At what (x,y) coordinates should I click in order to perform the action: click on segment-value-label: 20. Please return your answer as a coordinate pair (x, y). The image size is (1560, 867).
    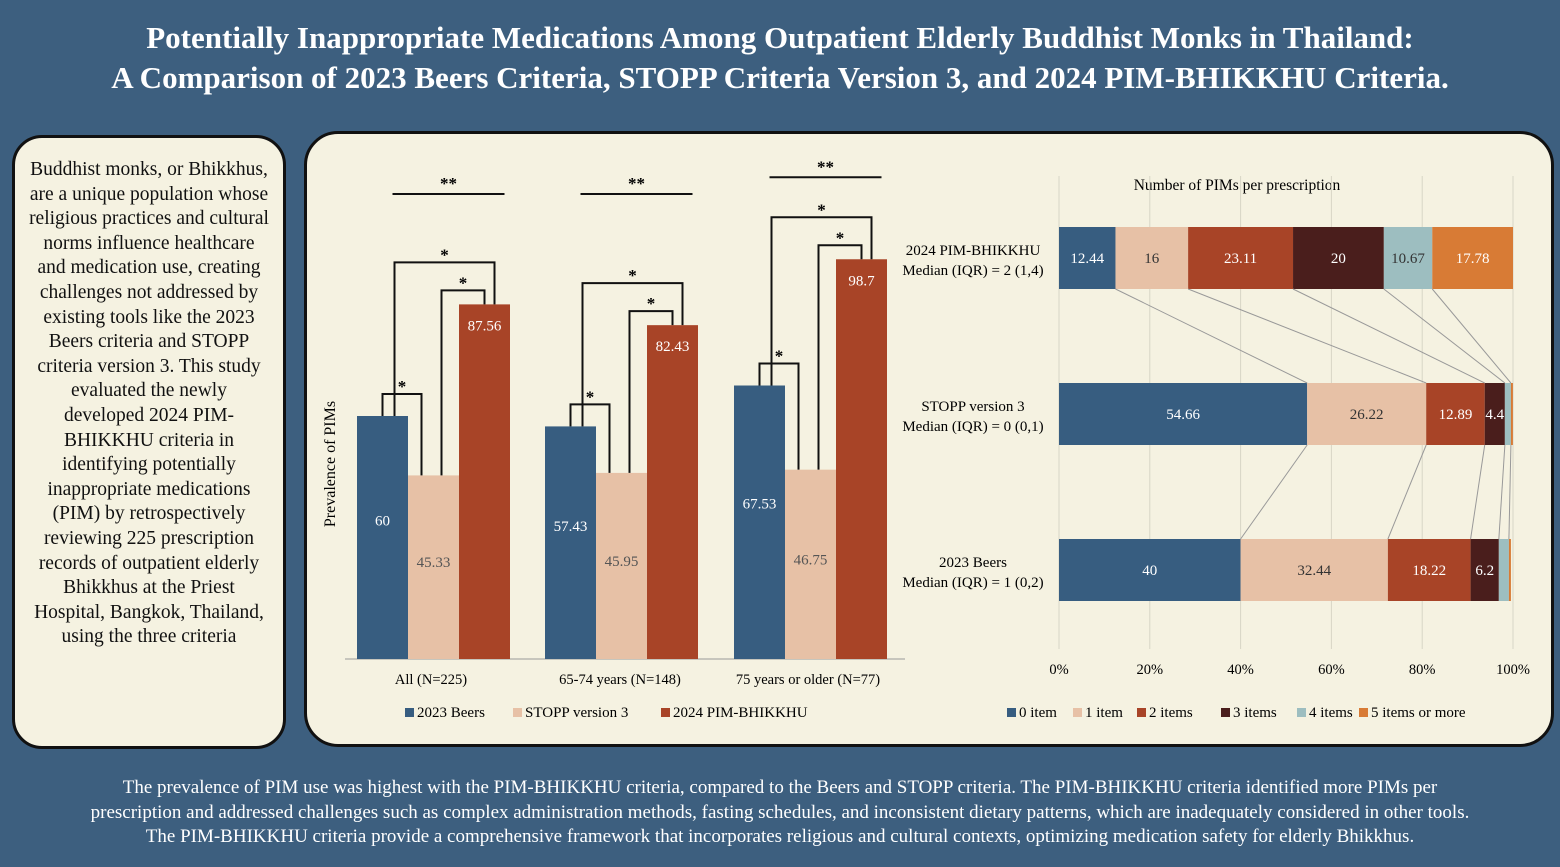
    Looking at the image, I should click on (1338, 259).